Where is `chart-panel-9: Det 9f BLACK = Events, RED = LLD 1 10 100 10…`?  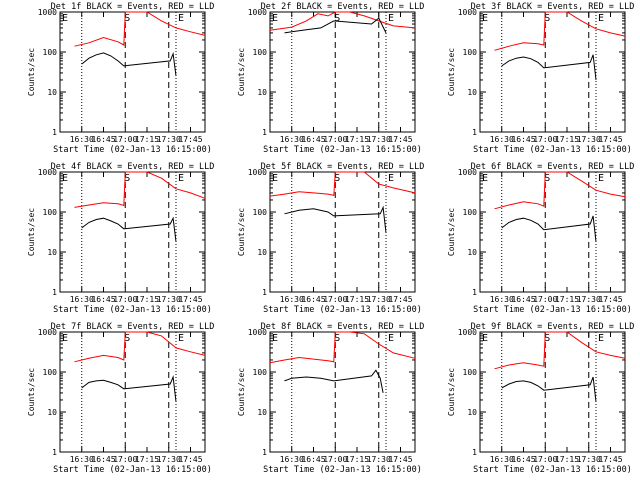
chart-panel-9: Det 9f BLACK = Events, RED = LLD 1 10 100 10… is located at coordinates (540, 398).